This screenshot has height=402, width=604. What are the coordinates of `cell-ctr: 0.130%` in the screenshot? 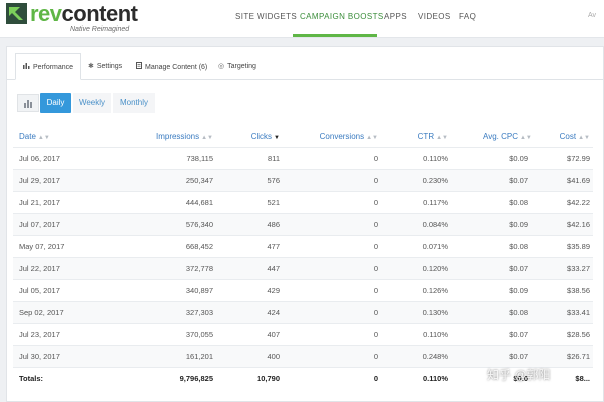 It's located at (435, 312).